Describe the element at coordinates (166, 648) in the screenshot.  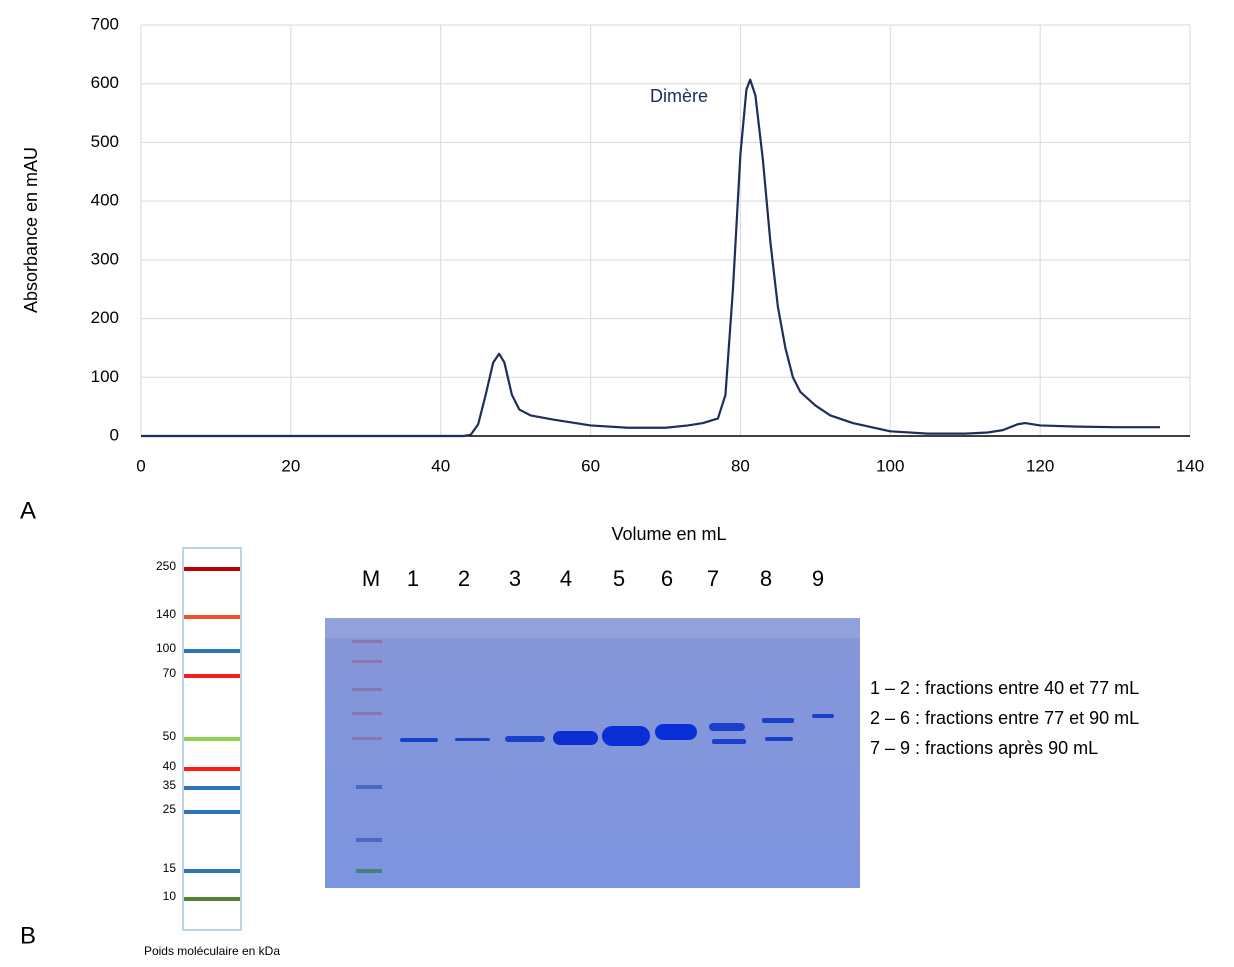
I see `ladder-label: 100` at that location.